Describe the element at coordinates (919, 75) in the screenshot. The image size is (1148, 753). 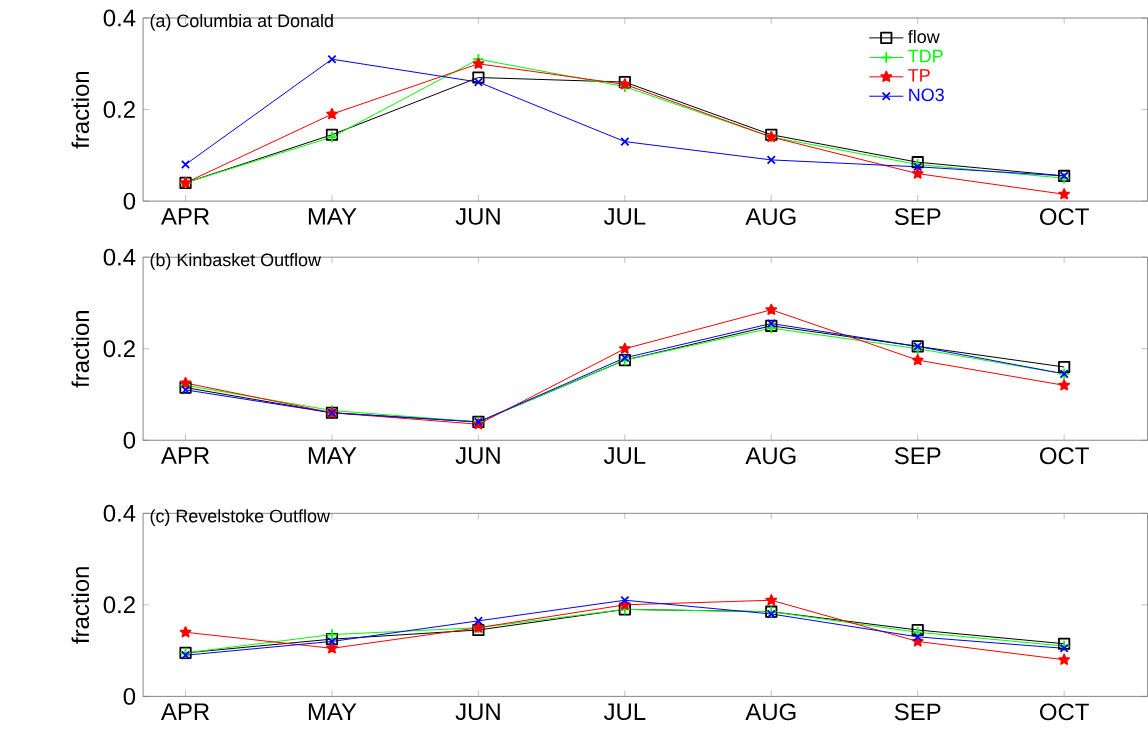
I see `legend-label: TP` at that location.